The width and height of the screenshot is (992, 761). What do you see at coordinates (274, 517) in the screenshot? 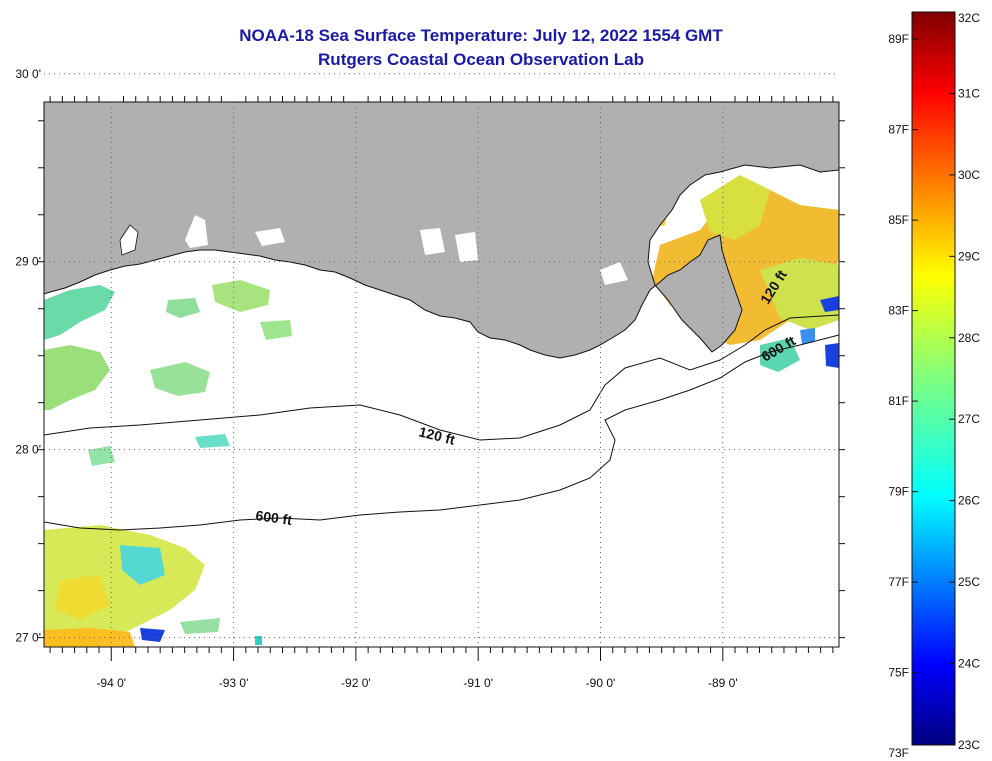
I see `contour-600-west-label: 600 ft` at bounding box center [274, 517].